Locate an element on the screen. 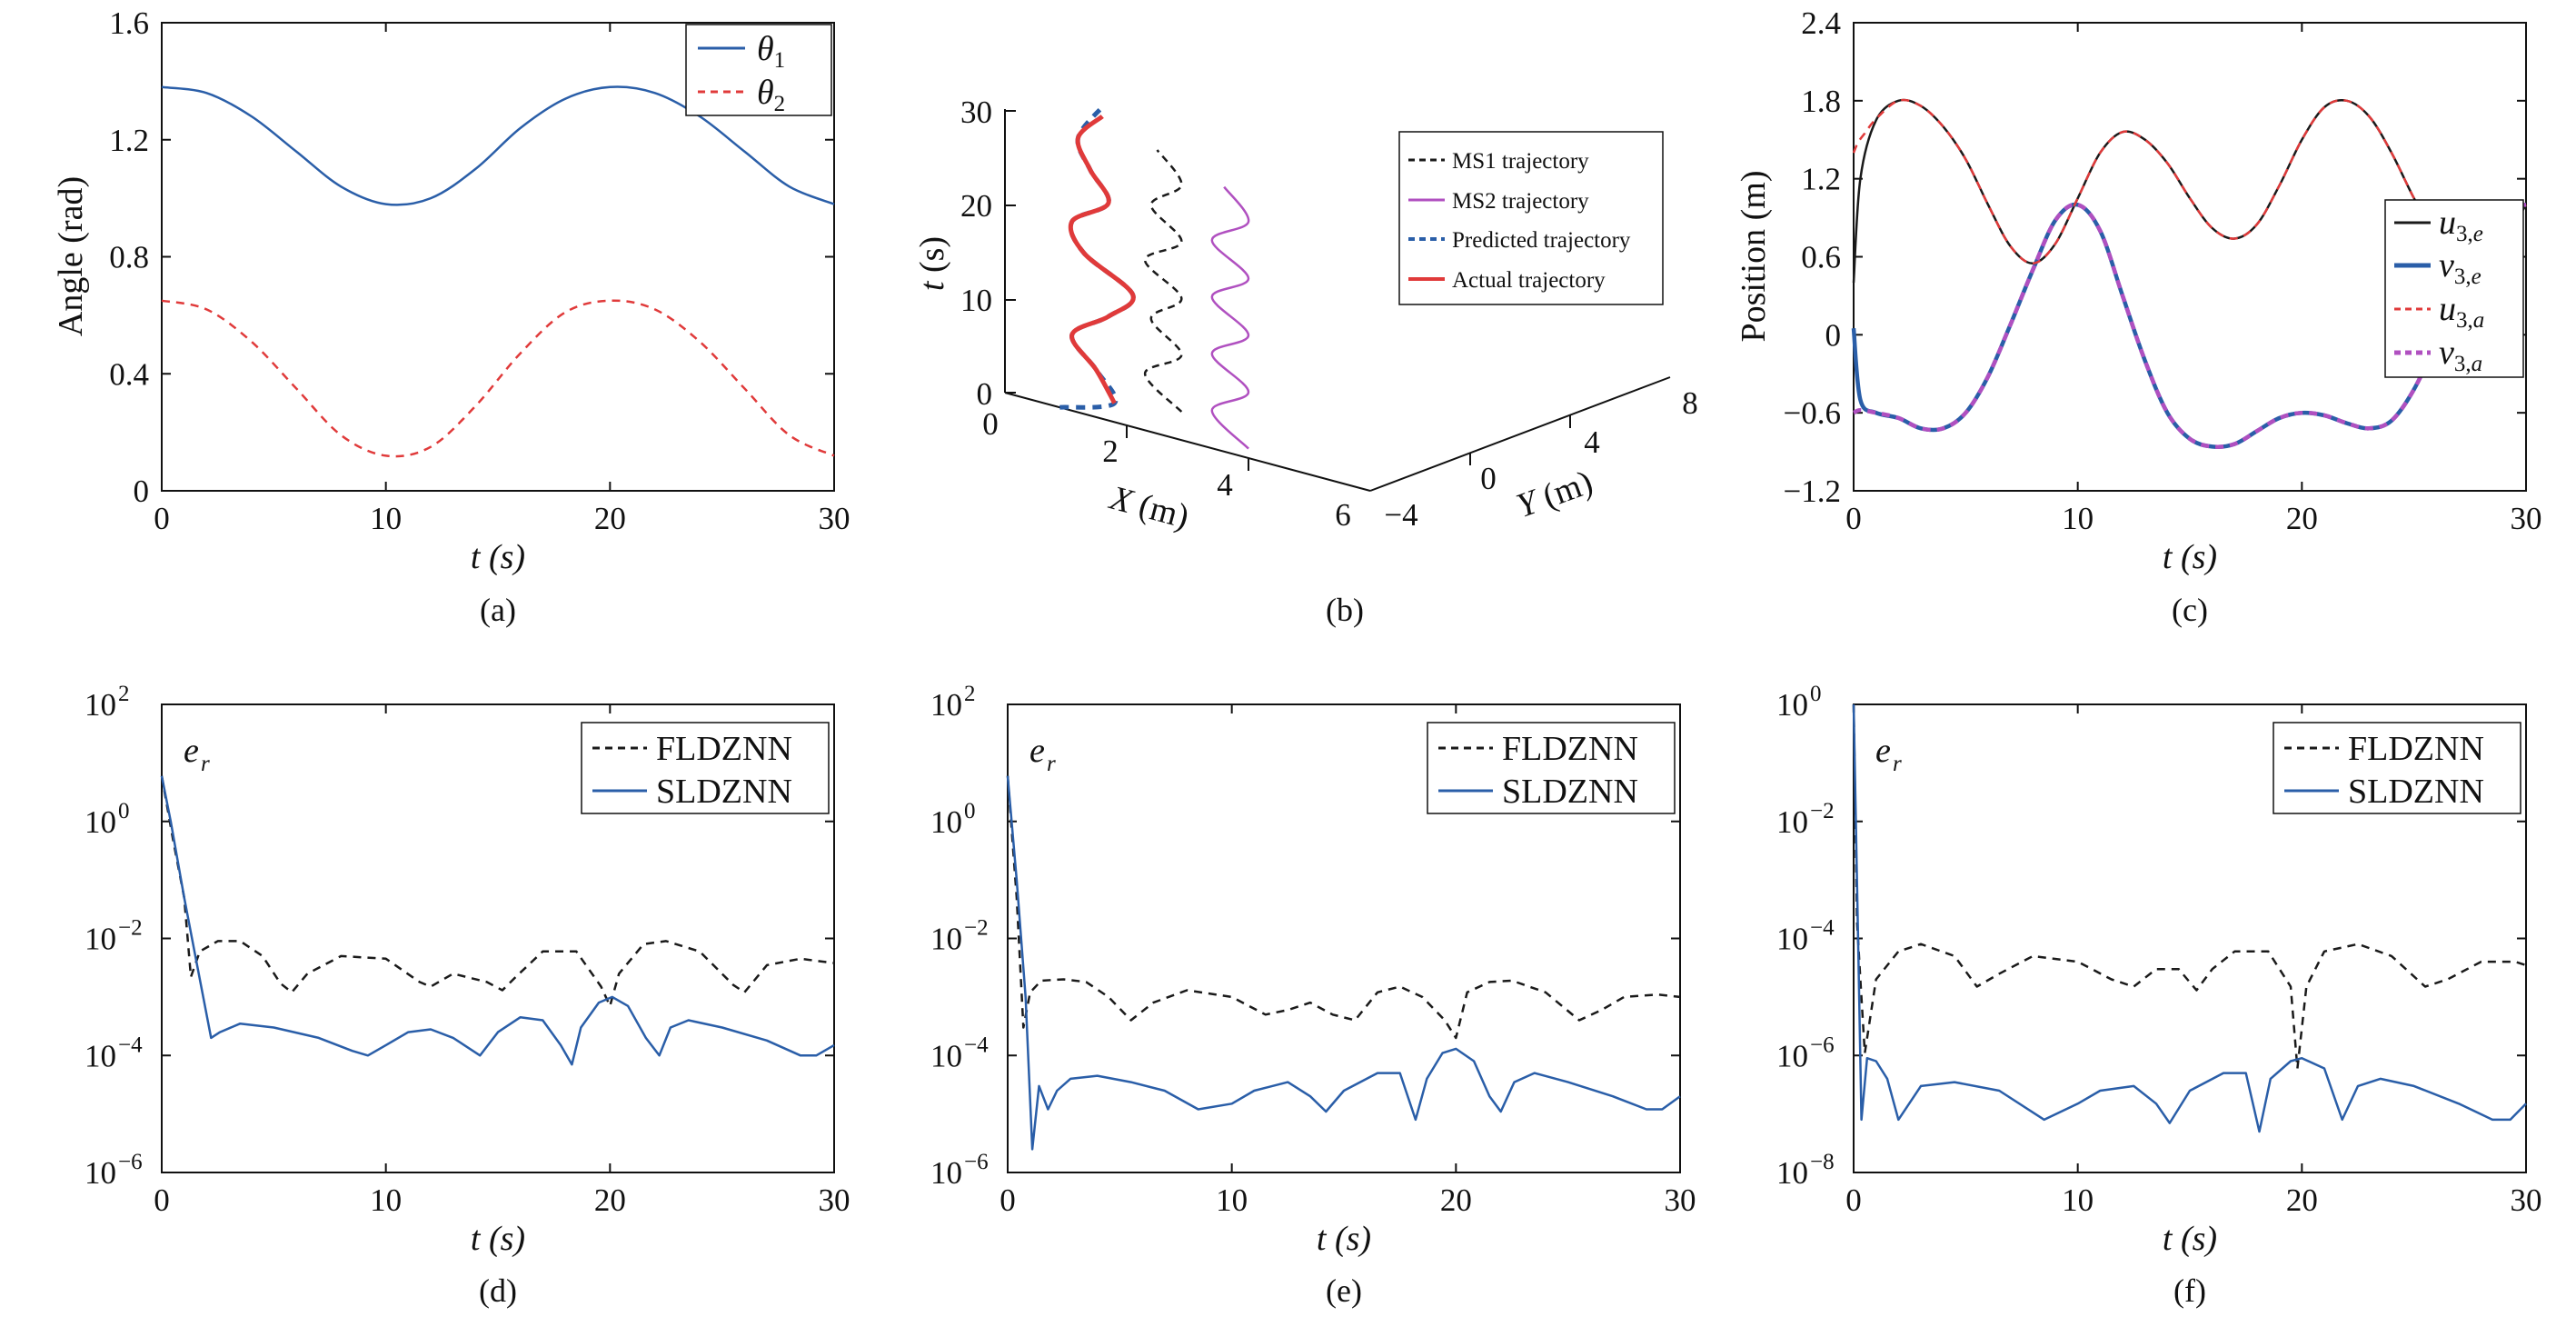 Image resolution: width=2576 pixels, height=1317 pixels. svg-text: 6 is located at coordinates (1343, 515).